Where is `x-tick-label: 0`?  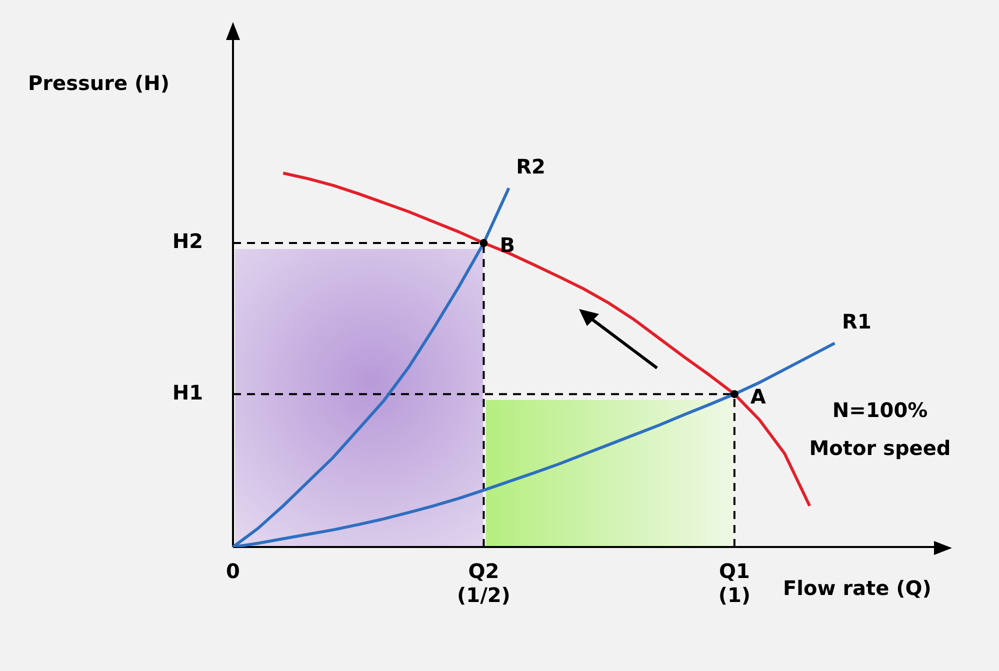
x-tick-label: 0 is located at coordinates (233, 571).